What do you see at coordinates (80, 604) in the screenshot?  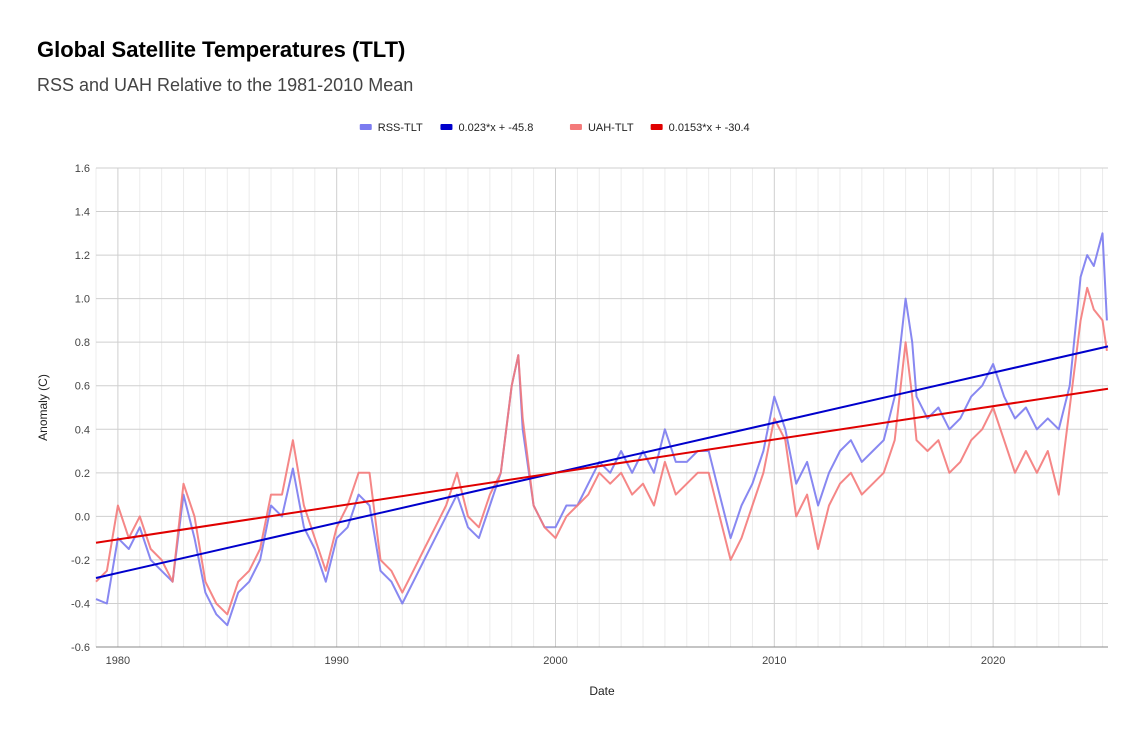 I see `y-tick-label: -0.4` at bounding box center [80, 604].